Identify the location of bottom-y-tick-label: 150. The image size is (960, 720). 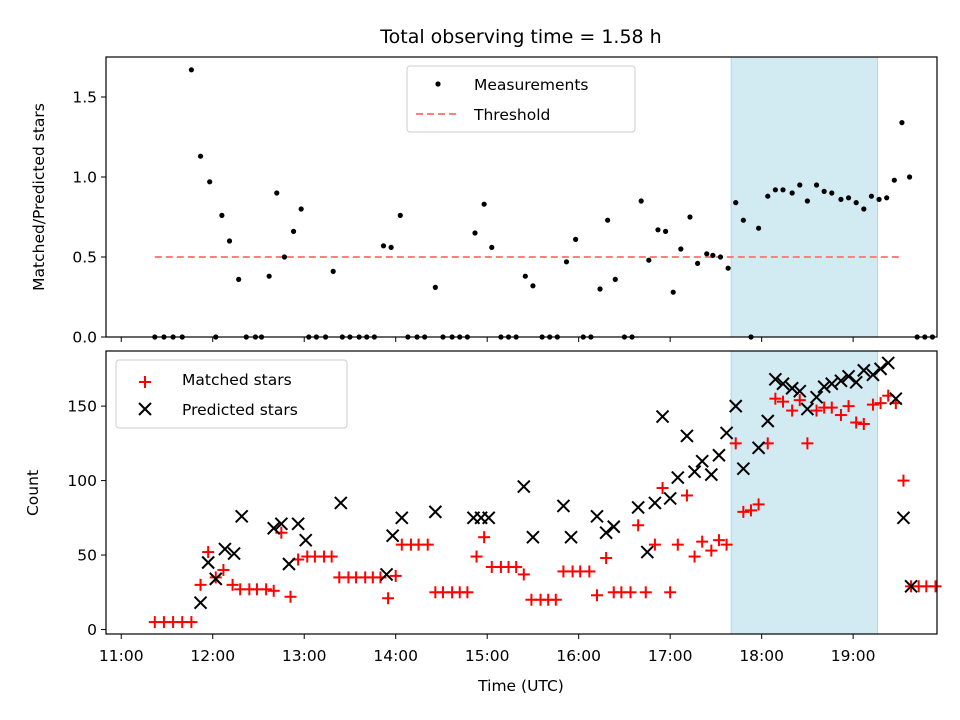
(82, 407).